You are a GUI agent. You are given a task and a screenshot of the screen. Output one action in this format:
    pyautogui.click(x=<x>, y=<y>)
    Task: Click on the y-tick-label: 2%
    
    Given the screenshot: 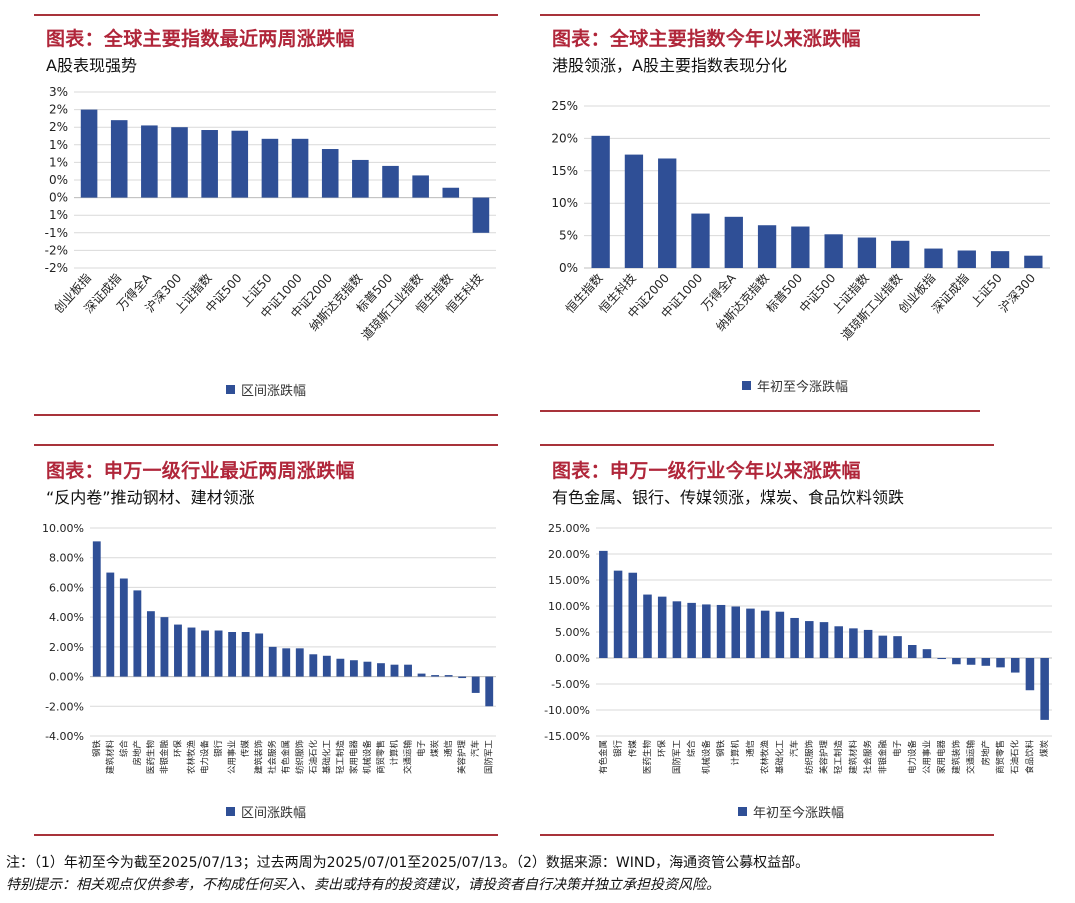 What is the action you would take?
    pyautogui.click(x=58, y=127)
    